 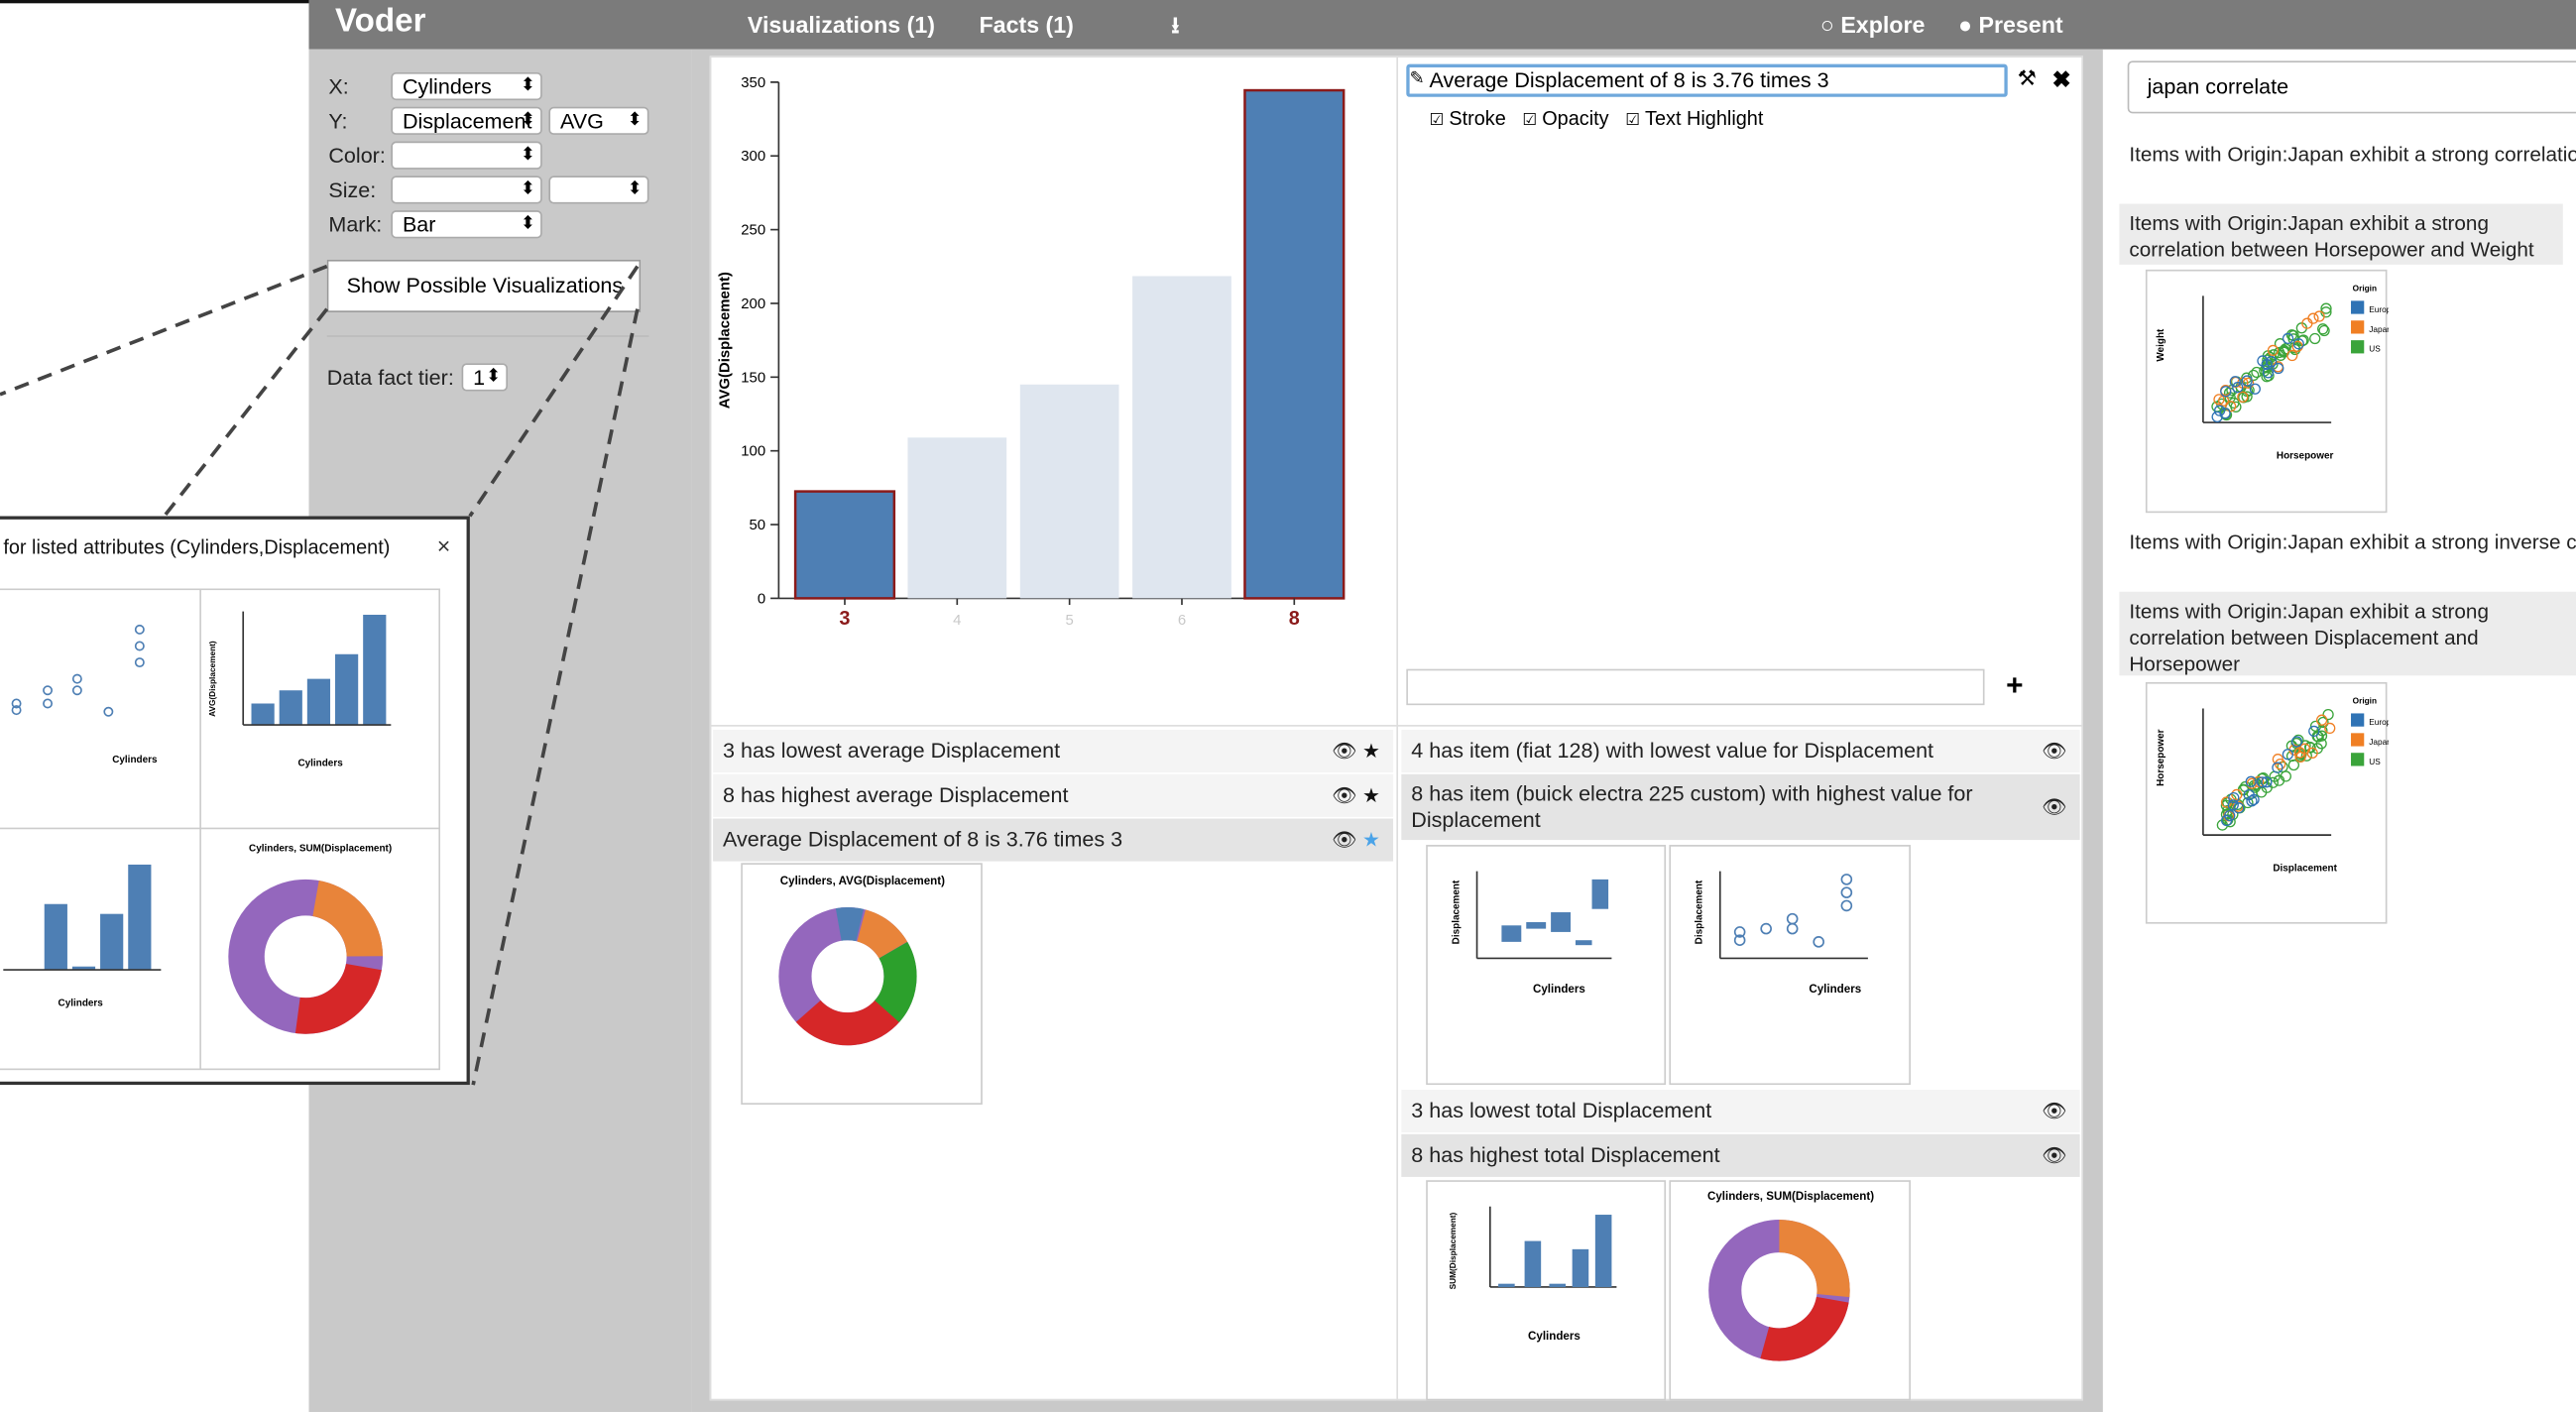 What do you see at coordinates (212, 679) in the screenshot?
I see `axis-label: AVG(Displacement)` at bounding box center [212, 679].